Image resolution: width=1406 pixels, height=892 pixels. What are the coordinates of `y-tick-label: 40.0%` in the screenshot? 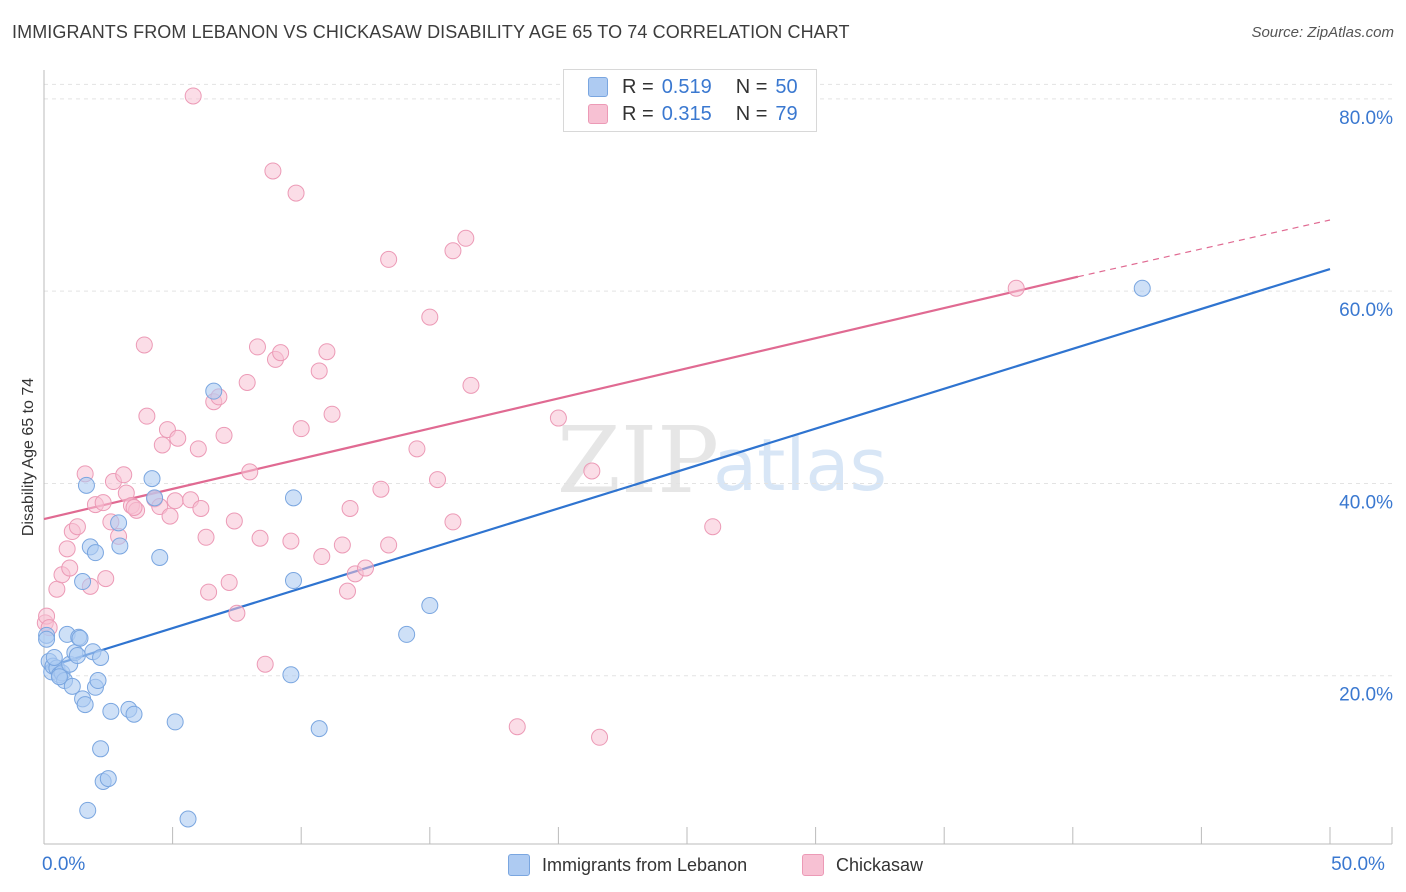 It's located at (1366, 502).